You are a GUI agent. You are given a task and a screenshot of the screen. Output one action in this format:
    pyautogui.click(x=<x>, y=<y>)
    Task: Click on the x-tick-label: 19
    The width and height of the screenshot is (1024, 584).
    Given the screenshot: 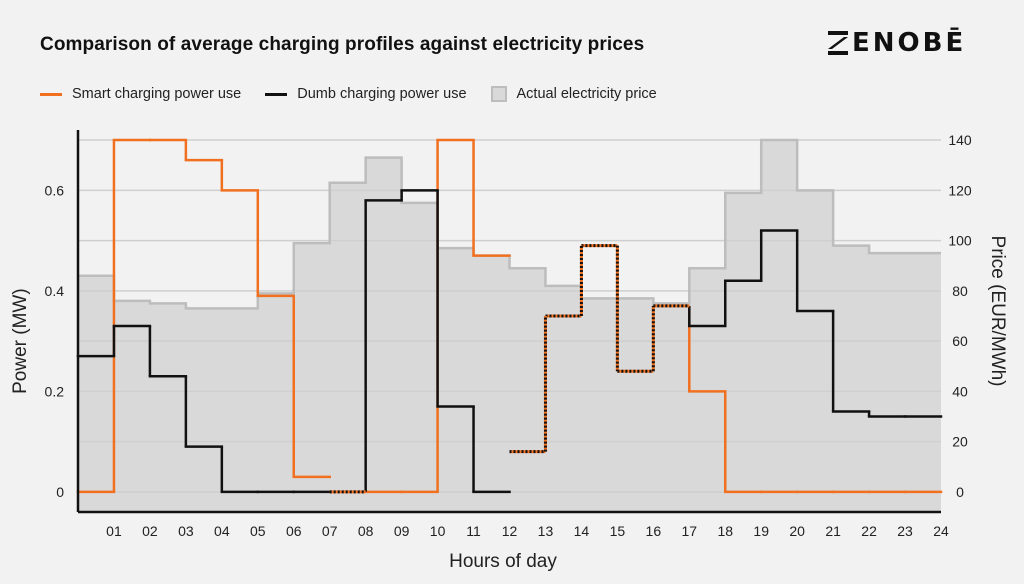 What is the action you would take?
    pyautogui.click(x=761, y=531)
    